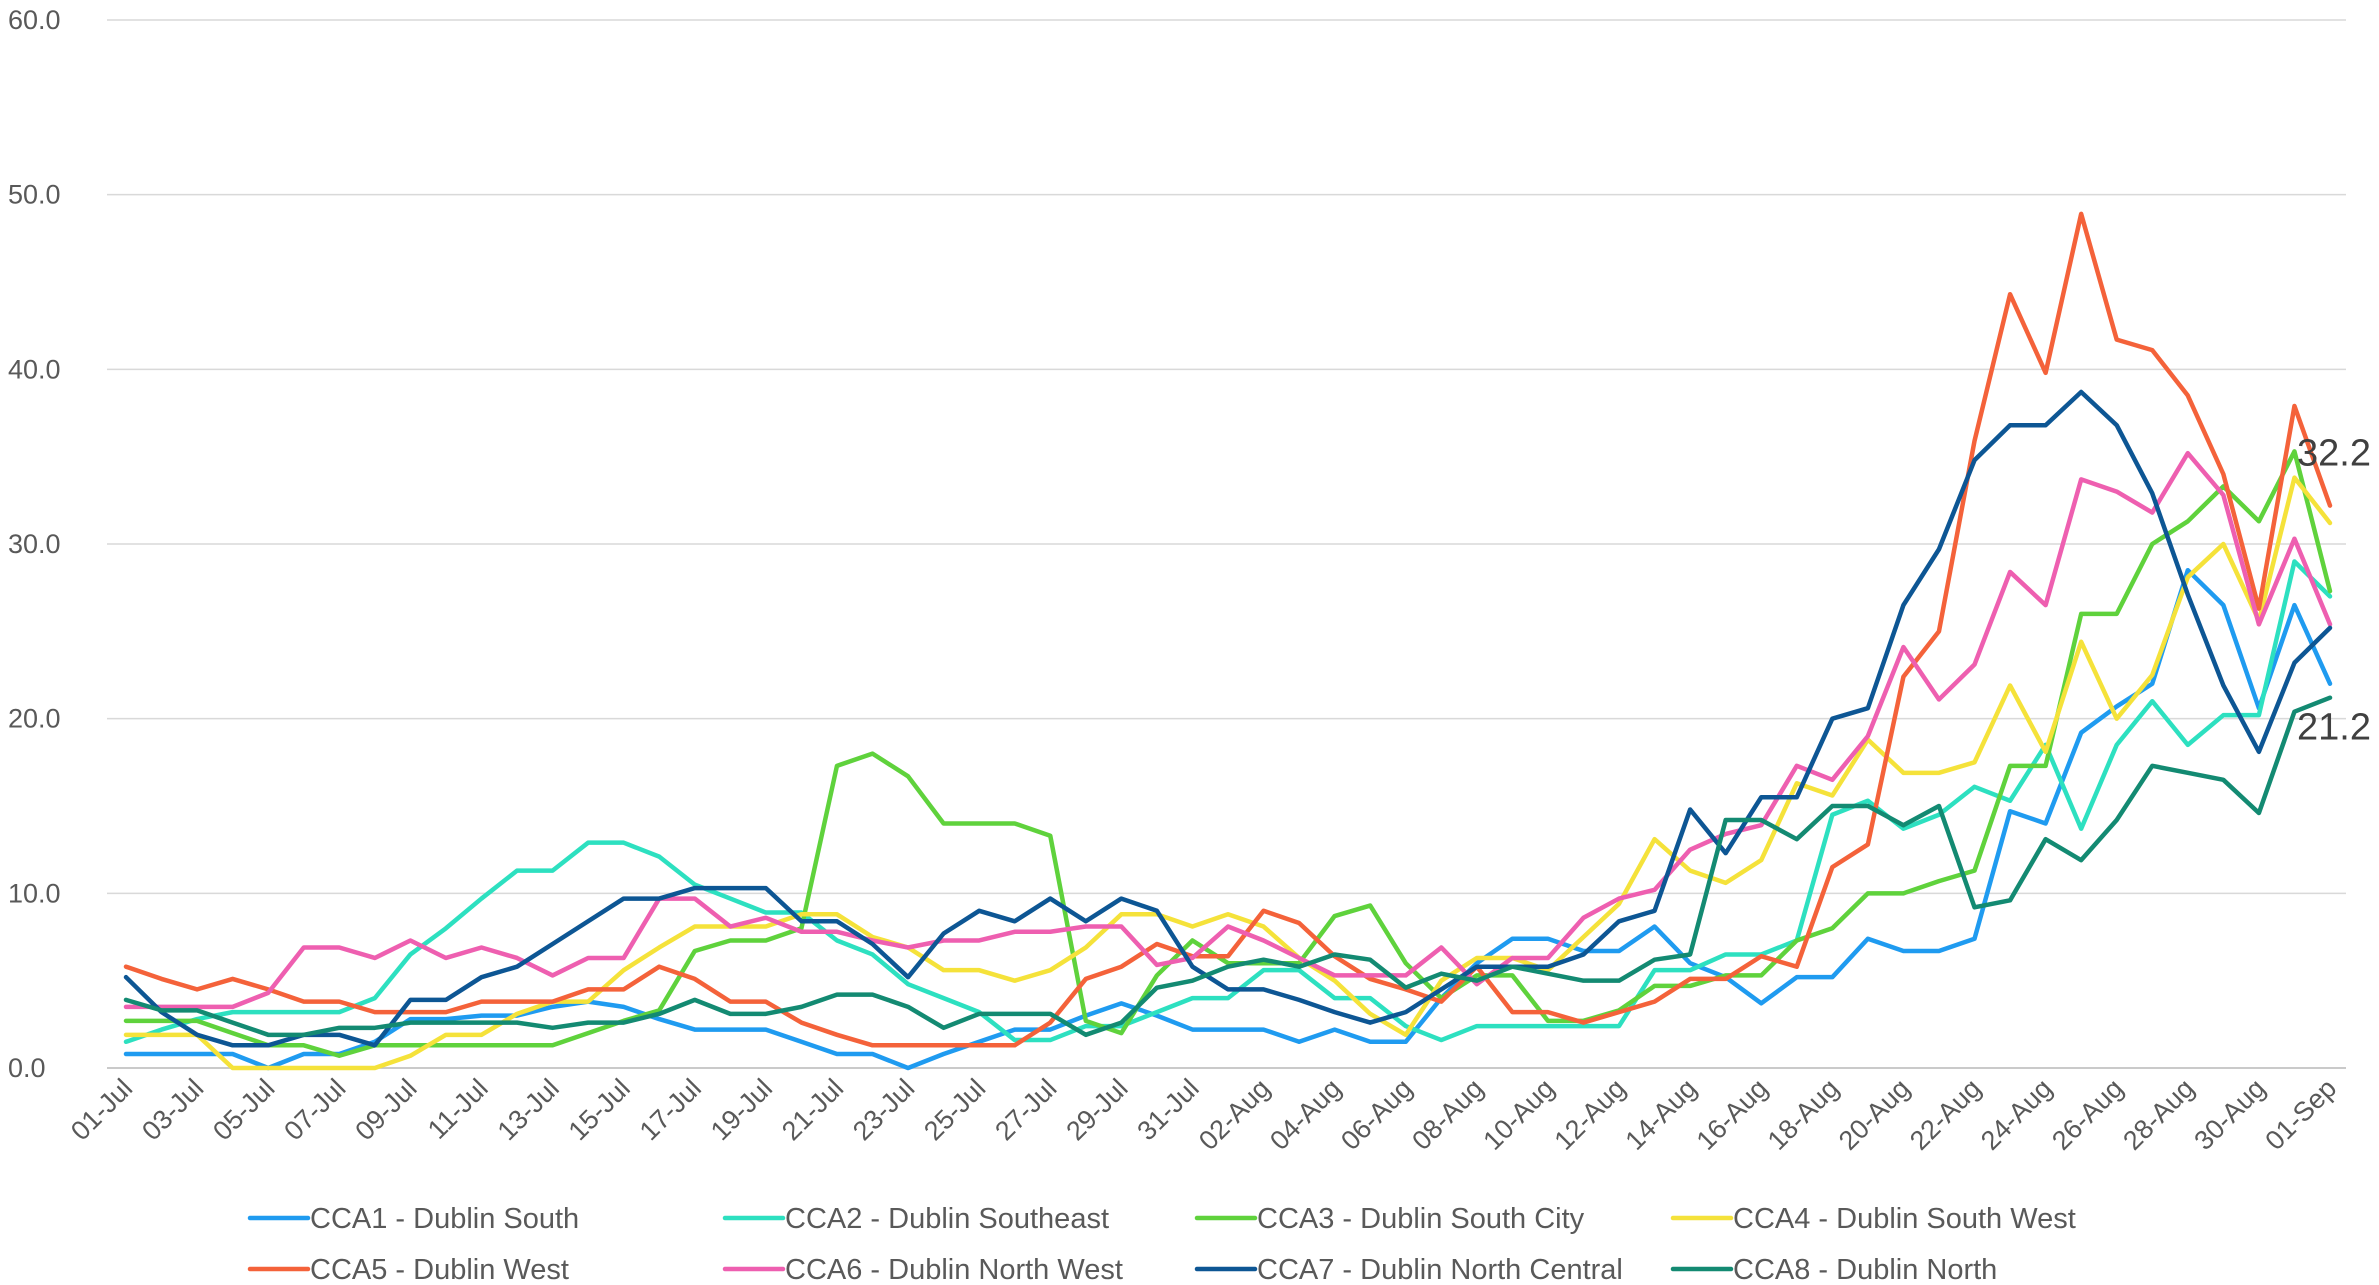 The height and width of the screenshot is (1285, 2379). Describe the element at coordinates (954, 1269) in the screenshot. I see `legend-label: CCA6 - Dublin North West` at that location.